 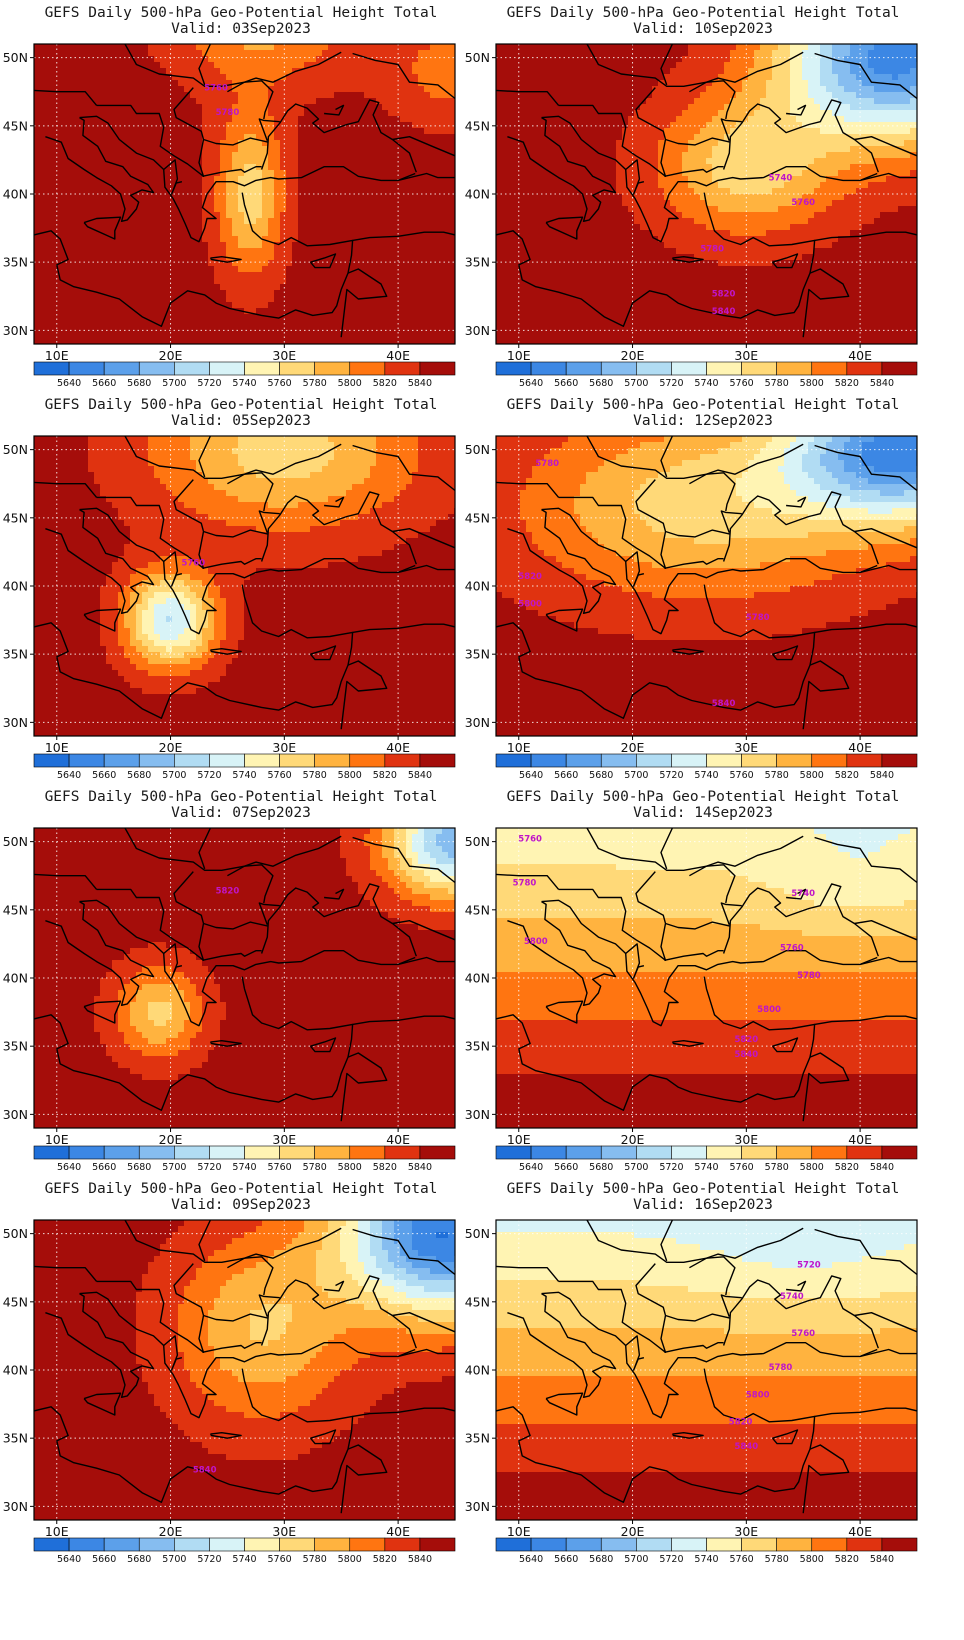 I want to click on filled-contours, so click(x=244, y=1370).